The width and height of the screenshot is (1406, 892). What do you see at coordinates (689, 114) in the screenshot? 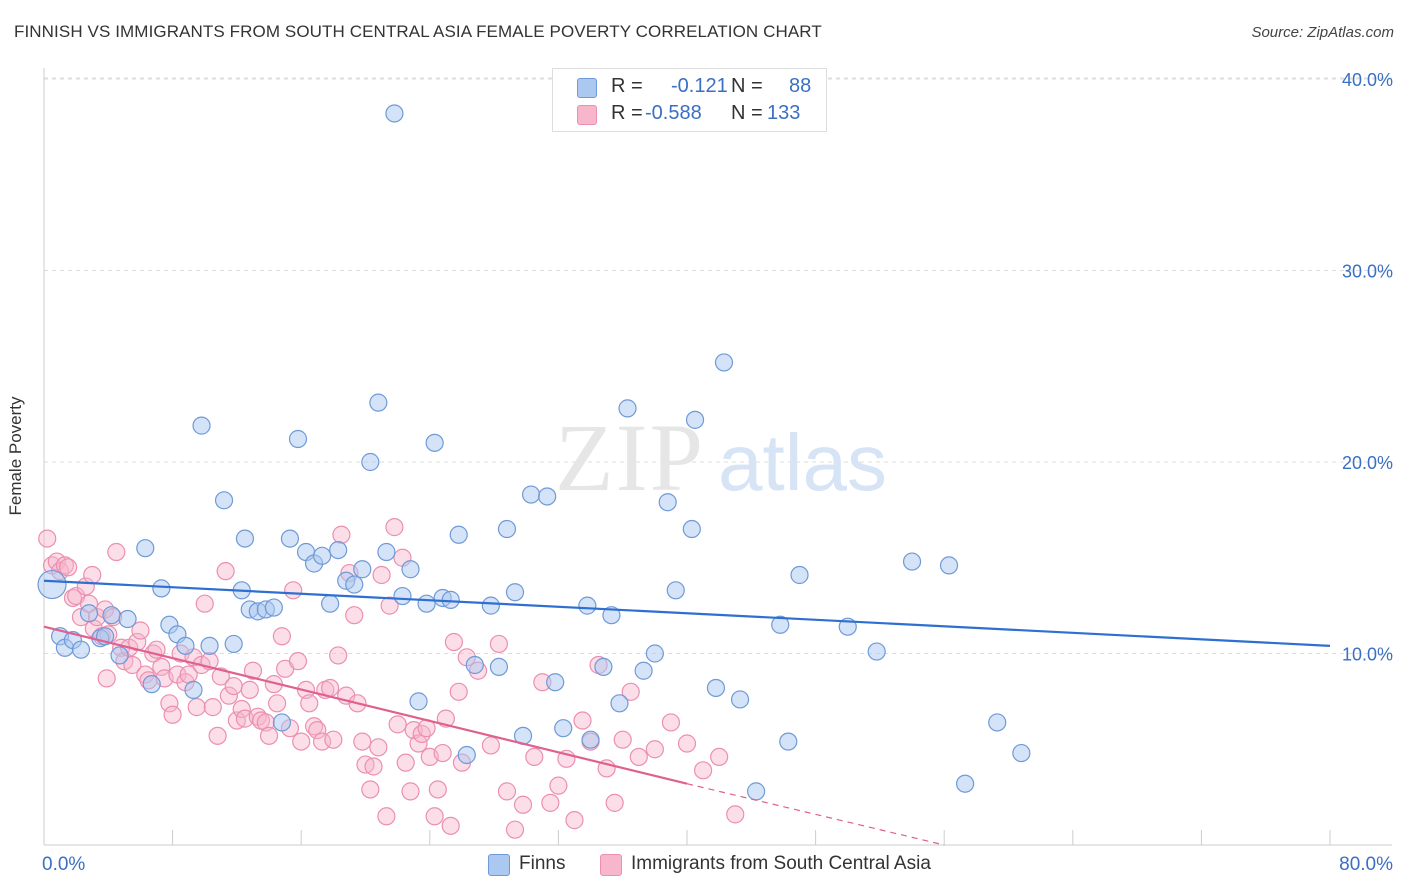
I see `legend-row-immigrants: R = -0.588 N = 133` at bounding box center [689, 114].